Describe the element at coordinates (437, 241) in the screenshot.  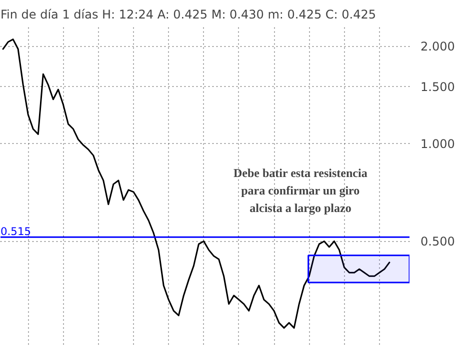
I see `y-tick-label: 0.500` at that location.